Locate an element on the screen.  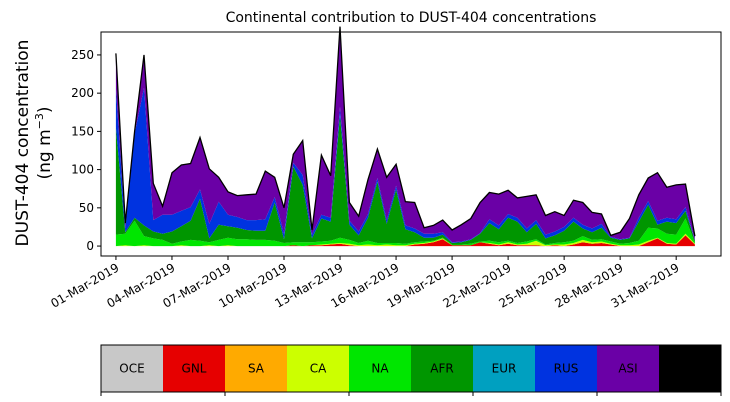
y-tick-label: 200 is located at coordinates (82, 93).